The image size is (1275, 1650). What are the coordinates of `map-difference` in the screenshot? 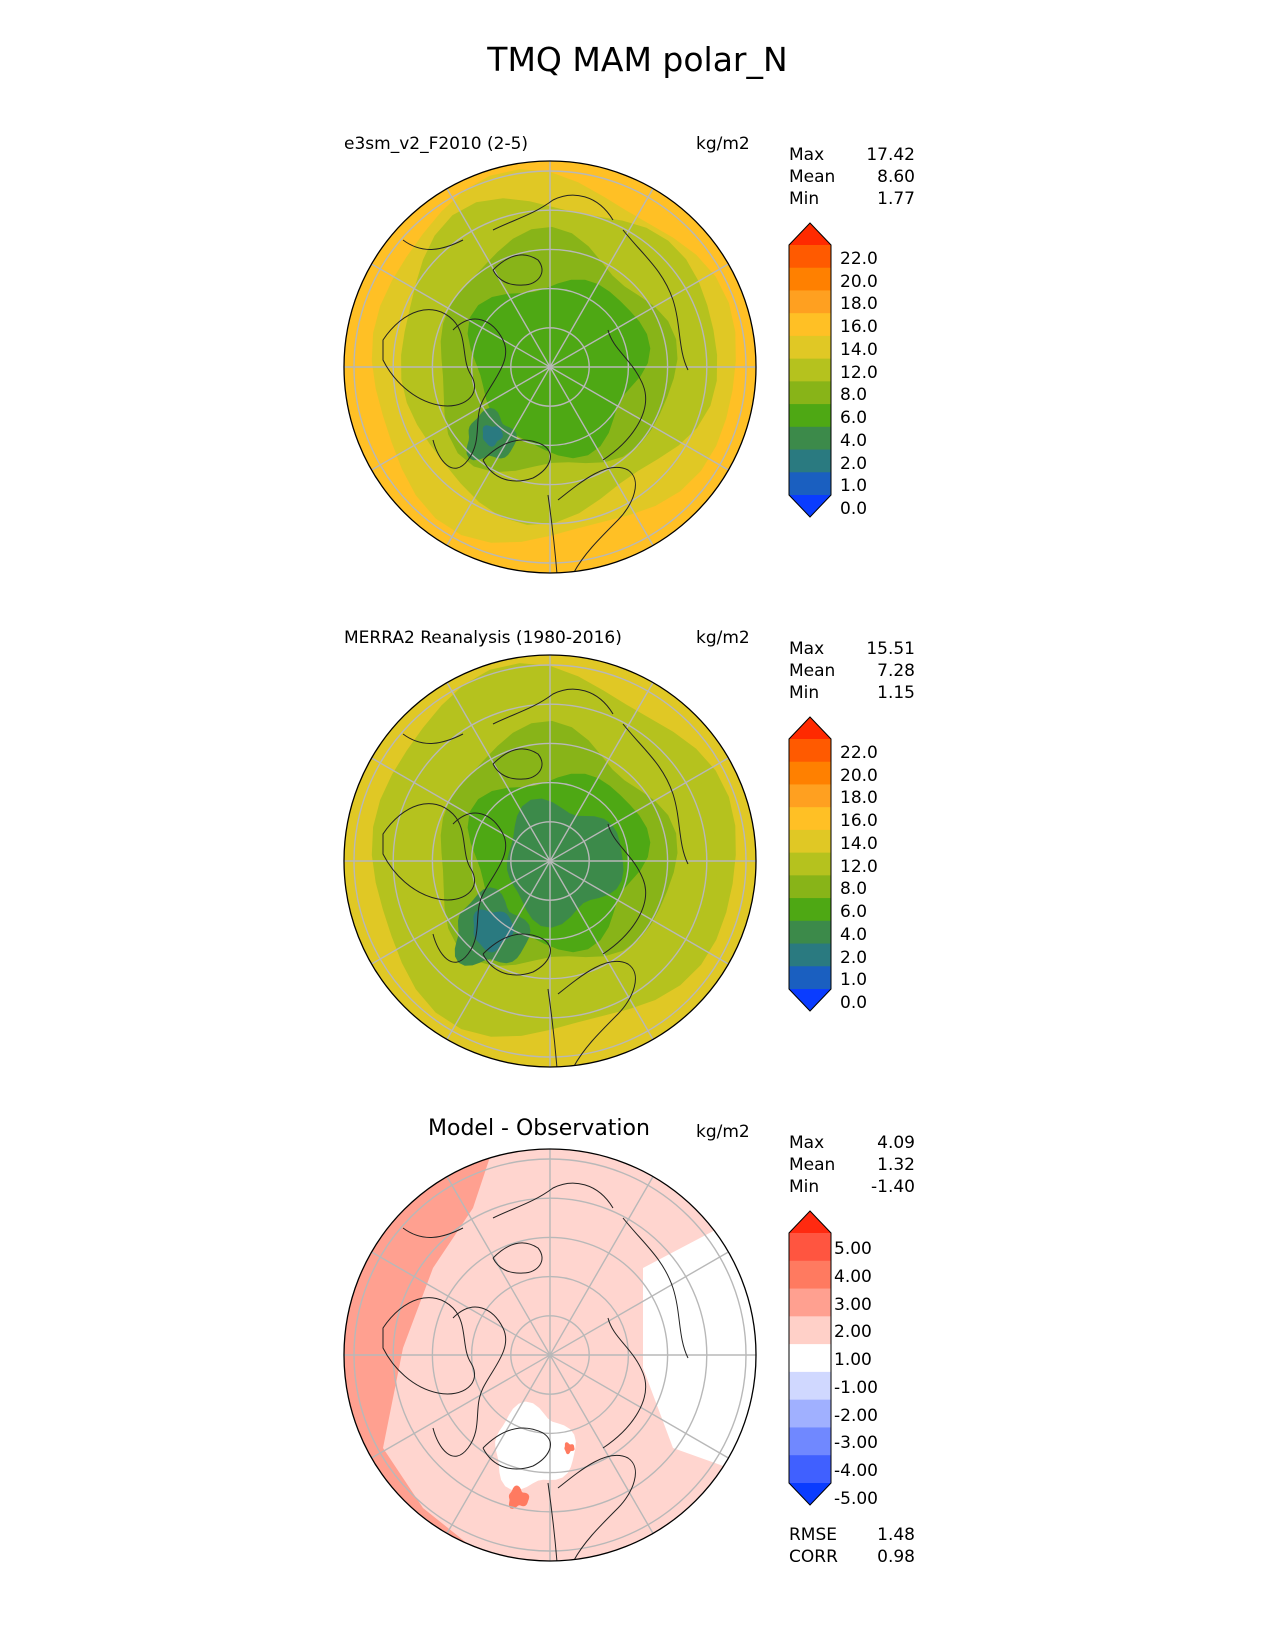 It's located at (550, 1355).